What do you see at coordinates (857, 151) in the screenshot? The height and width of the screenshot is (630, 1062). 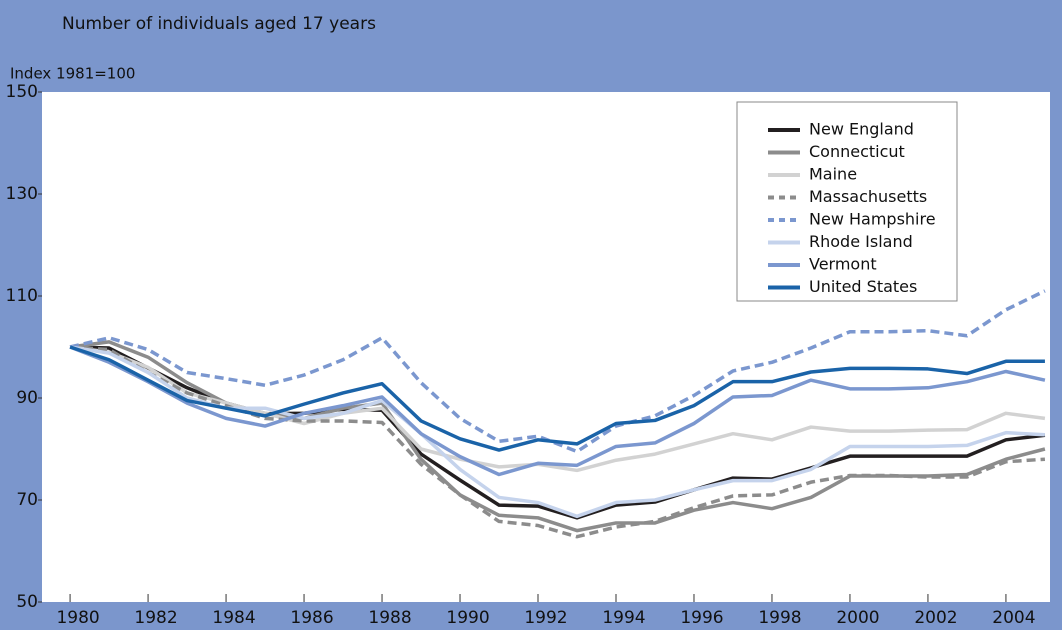 I see `legend-label: Connecticut` at bounding box center [857, 151].